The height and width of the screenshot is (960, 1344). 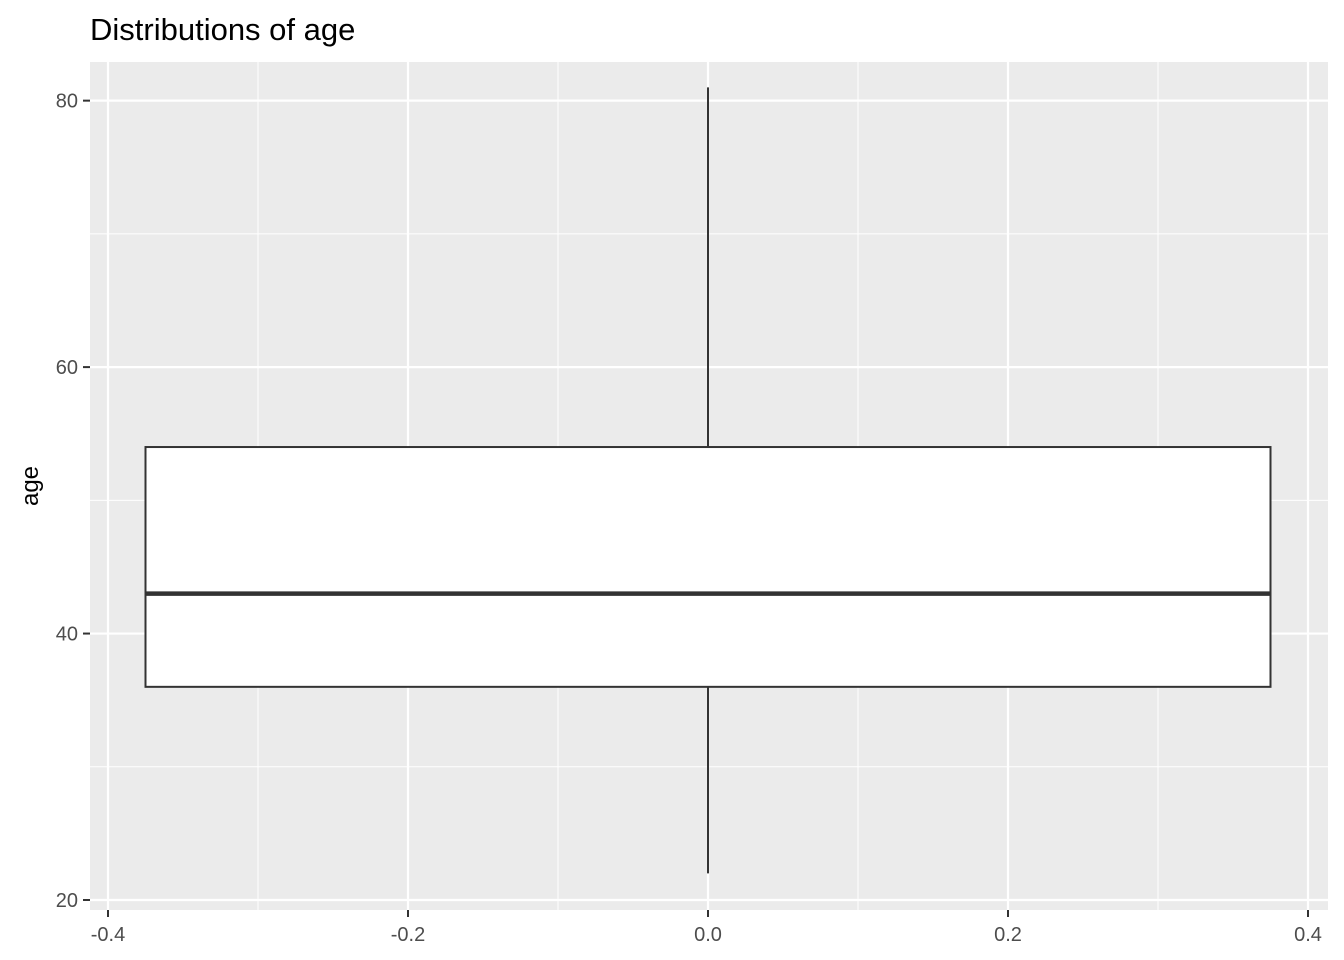 I want to click on y-axis-title: age, so click(x=30, y=486).